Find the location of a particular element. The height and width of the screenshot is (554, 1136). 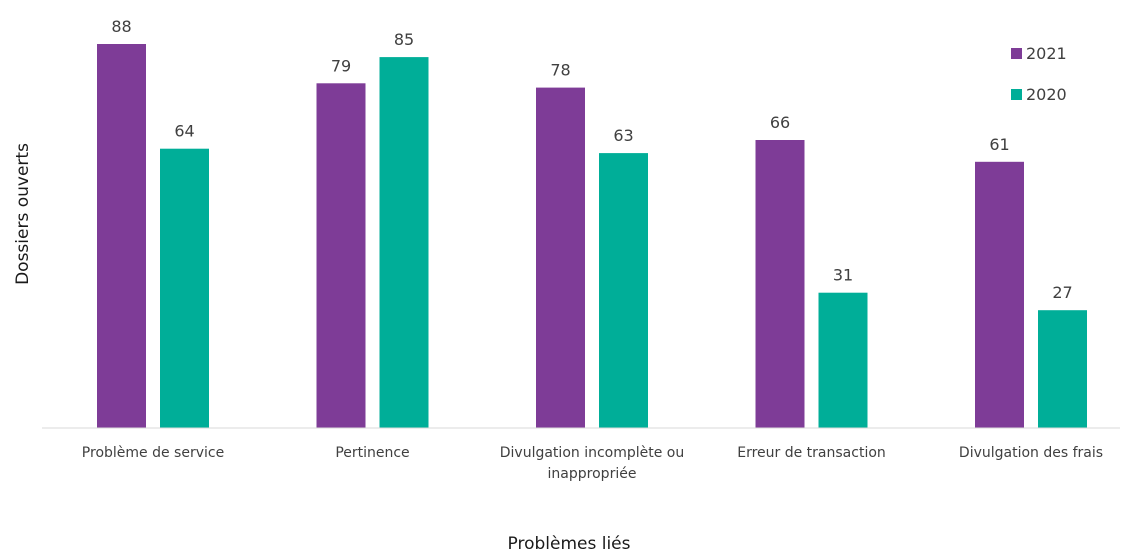

data-label-2021-divulgation-des-frais: 61 is located at coordinates (999, 144).